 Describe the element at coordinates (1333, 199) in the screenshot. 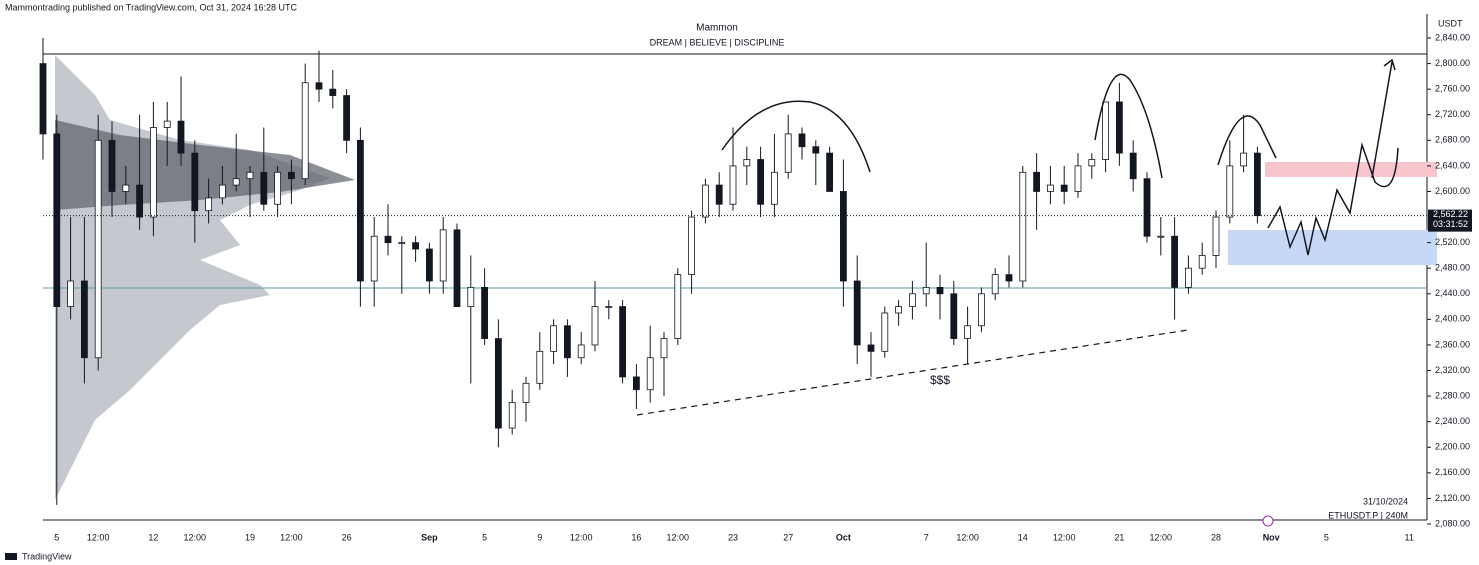

I see `projection` at that location.